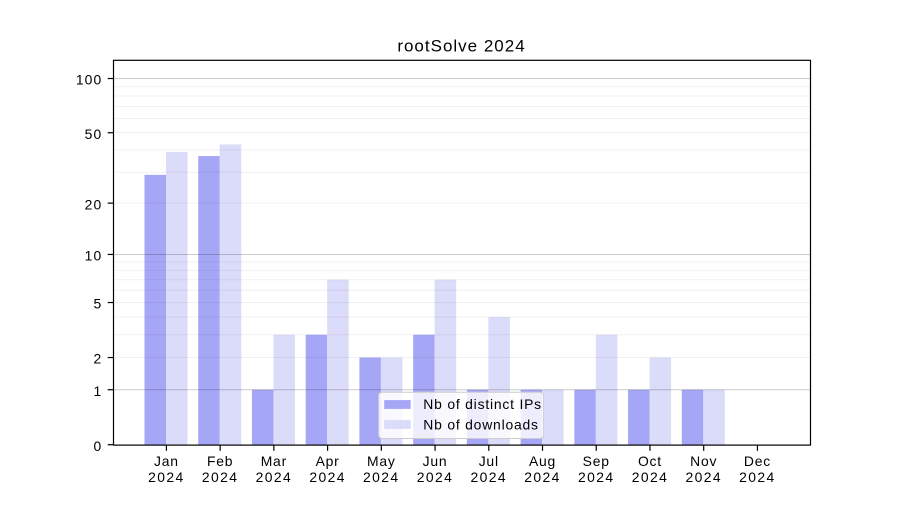 The height and width of the screenshot is (505, 900). What do you see at coordinates (94, 204) in the screenshot?
I see `svg-text: 20` at bounding box center [94, 204].